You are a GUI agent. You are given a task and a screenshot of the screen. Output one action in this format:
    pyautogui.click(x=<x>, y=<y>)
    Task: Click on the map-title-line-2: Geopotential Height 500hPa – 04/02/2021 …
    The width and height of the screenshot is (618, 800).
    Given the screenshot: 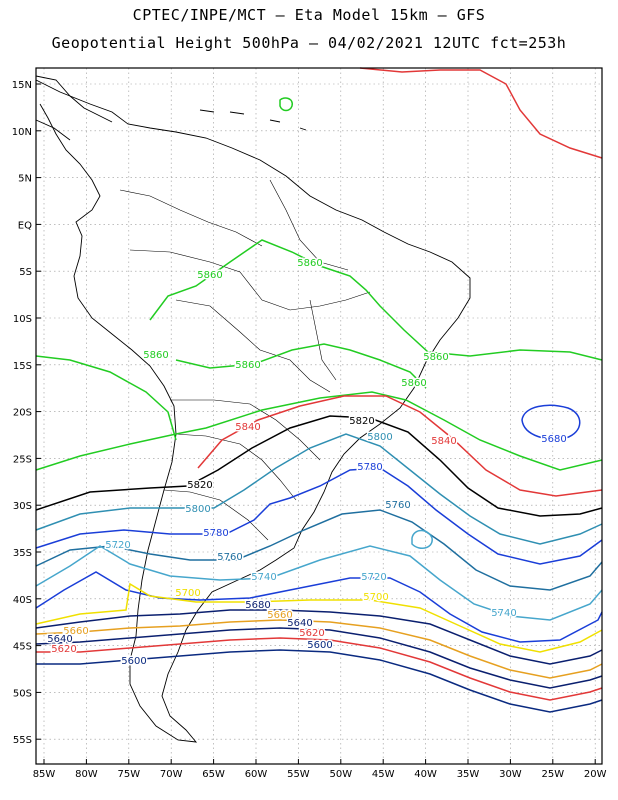 What is the action you would take?
    pyautogui.click(x=309, y=43)
    